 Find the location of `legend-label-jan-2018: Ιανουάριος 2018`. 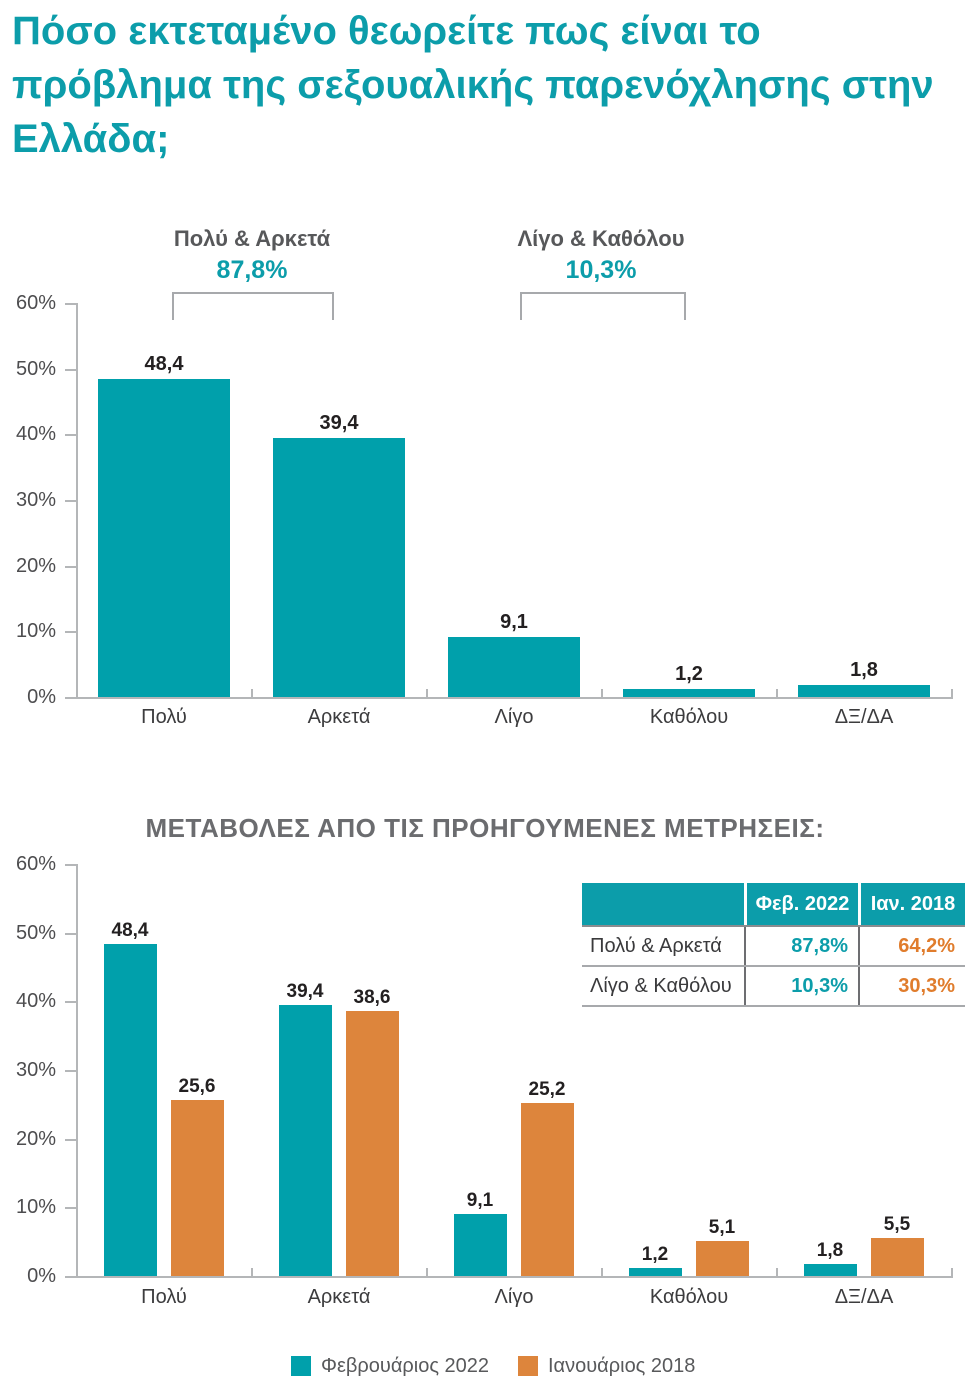

legend-label-jan-2018: Ιανουάριος 2018 is located at coordinates (622, 1366).